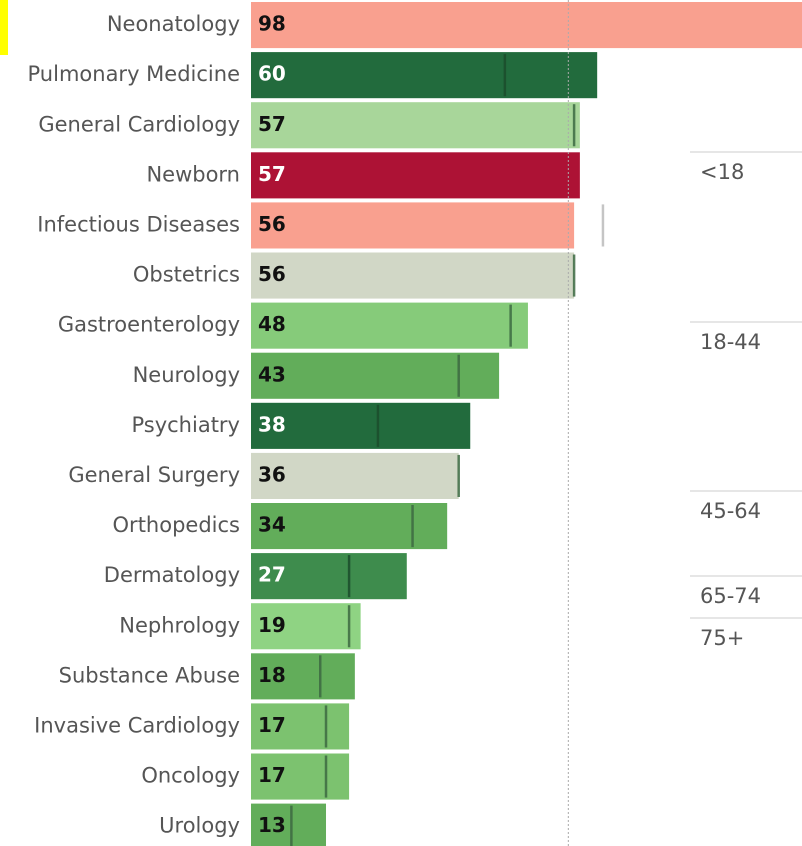 The width and height of the screenshot is (802, 846). I want to click on value-label: 38, so click(272, 424).